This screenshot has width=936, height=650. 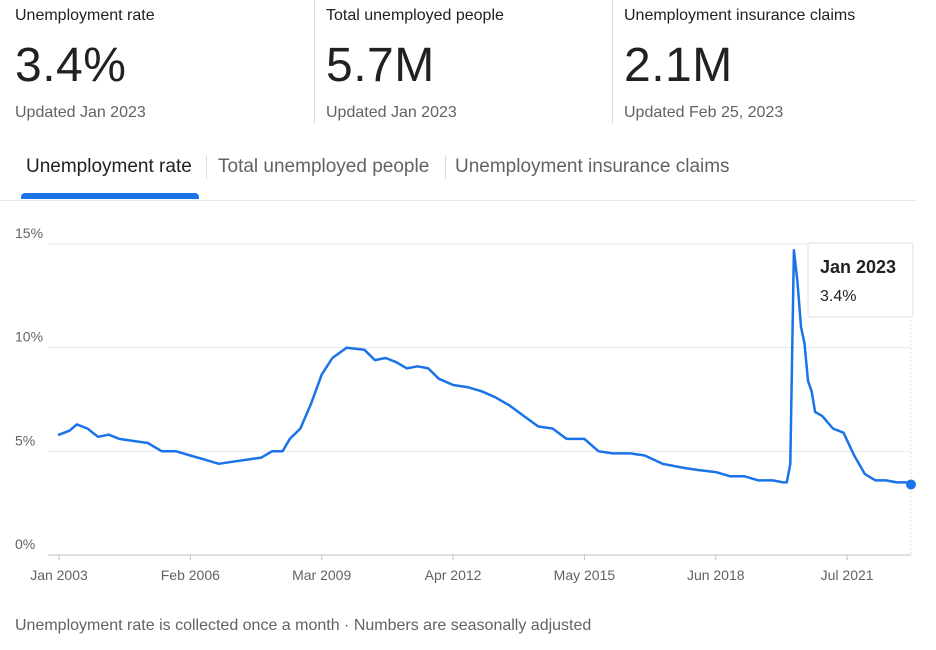 What do you see at coordinates (190, 575) in the screenshot?
I see `x-tick-label: Feb 2006` at bounding box center [190, 575].